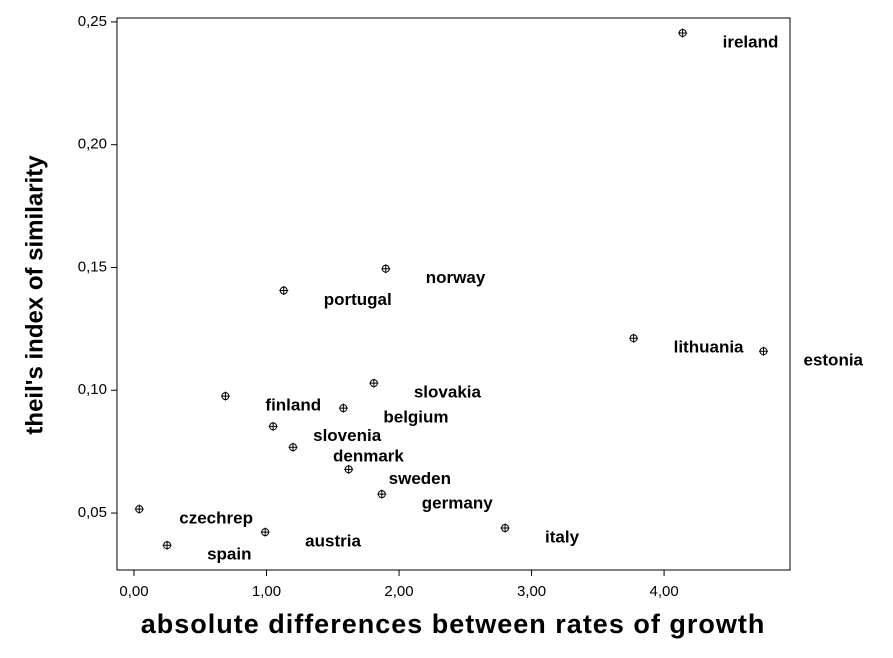 The width and height of the screenshot is (893, 658). I want to click on point-label: lithuania, so click(709, 347).